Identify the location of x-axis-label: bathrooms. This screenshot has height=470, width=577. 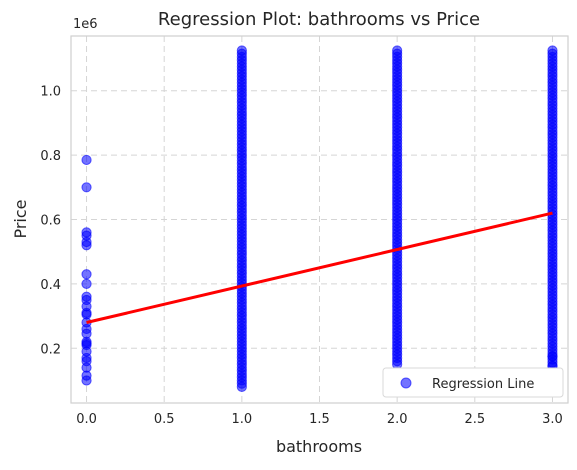
(319, 446).